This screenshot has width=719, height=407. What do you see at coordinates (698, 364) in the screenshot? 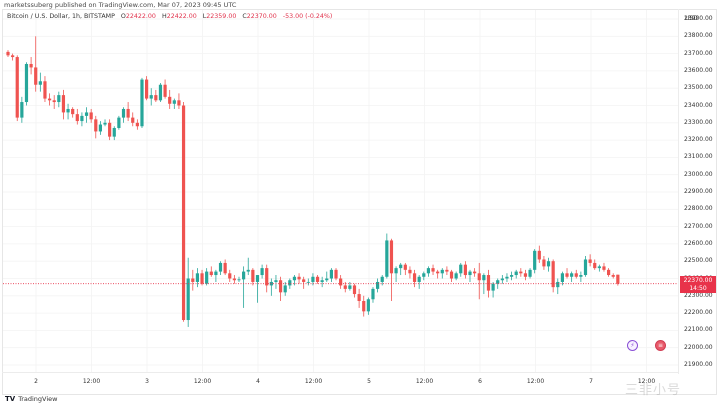
I see `y-tick: 21900.00` at bounding box center [698, 364].